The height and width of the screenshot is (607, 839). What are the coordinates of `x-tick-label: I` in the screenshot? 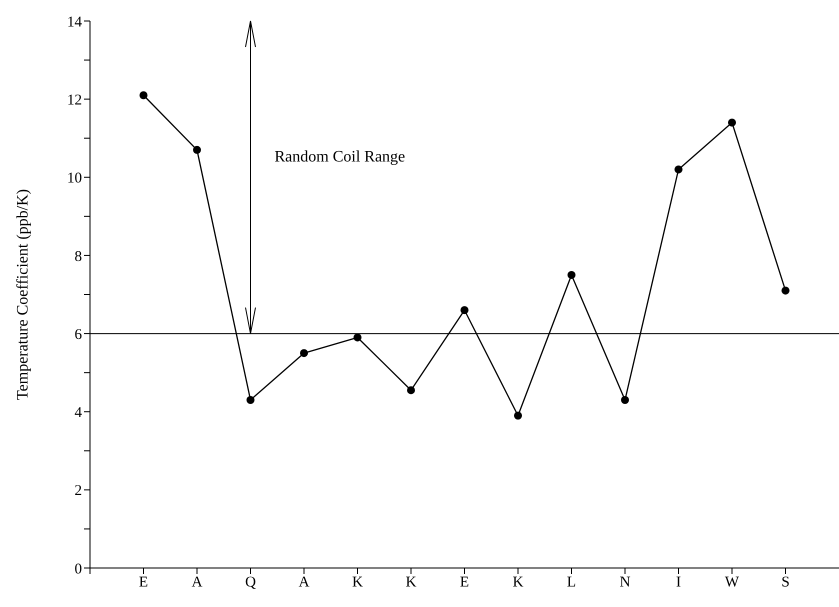 It's located at (678, 582).